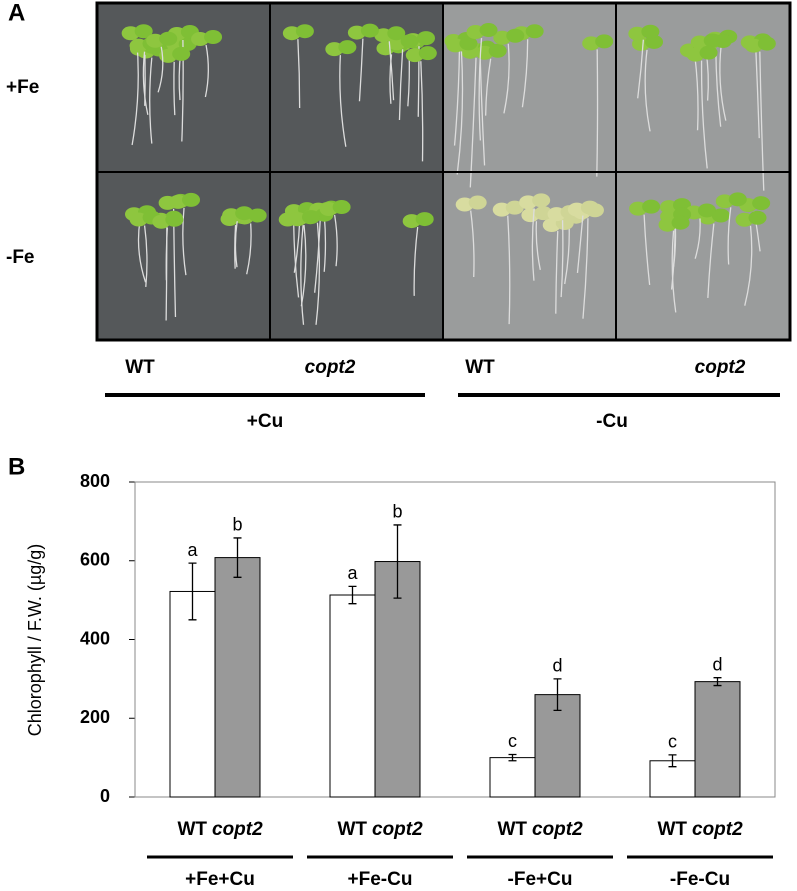 Image resolution: width=797 pixels, height=891 pixels. I want to click on y-tick-label: 600, so click(95, 560).